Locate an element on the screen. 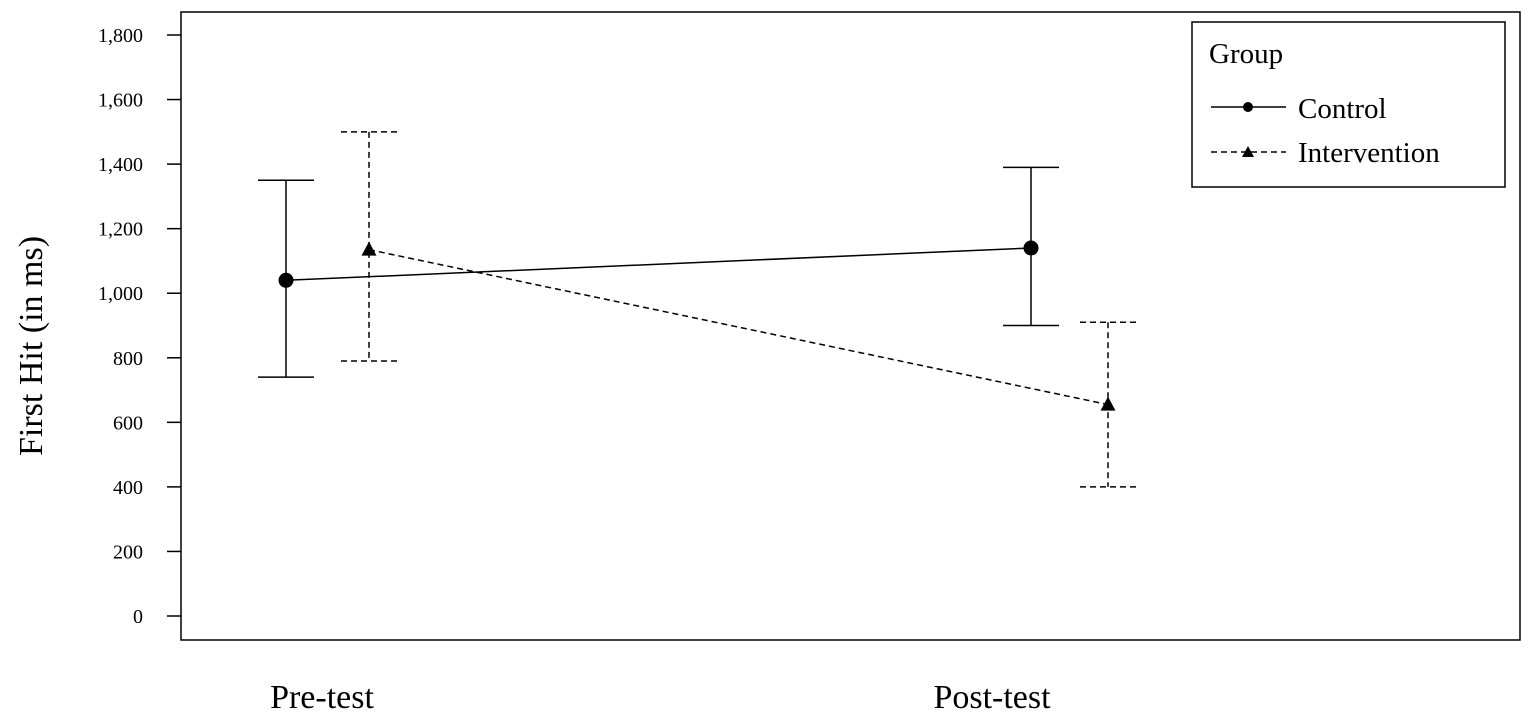 The image size is (1532, 716). x-tick-label-post-test: Post-test is located at coordinates (992, 697).